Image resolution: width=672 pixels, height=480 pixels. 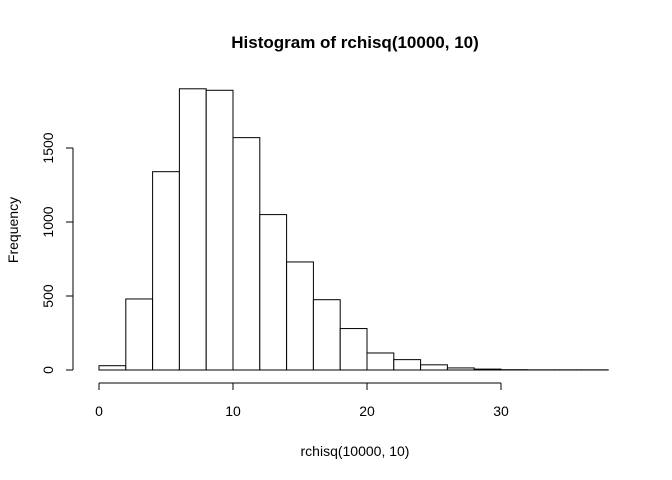 What do you see at coordinates (233, 411) in the screenshot?
I see `x-tick-label: 10` at bounding box center [233, 411].